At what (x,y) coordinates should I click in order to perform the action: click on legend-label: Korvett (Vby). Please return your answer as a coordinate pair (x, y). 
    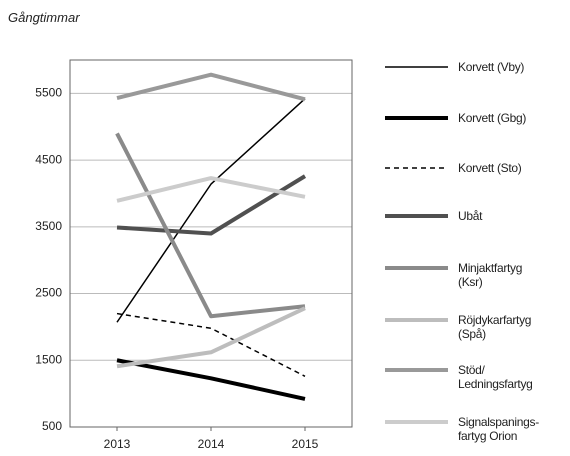
    Looking at the image, I should click on (491, 67).